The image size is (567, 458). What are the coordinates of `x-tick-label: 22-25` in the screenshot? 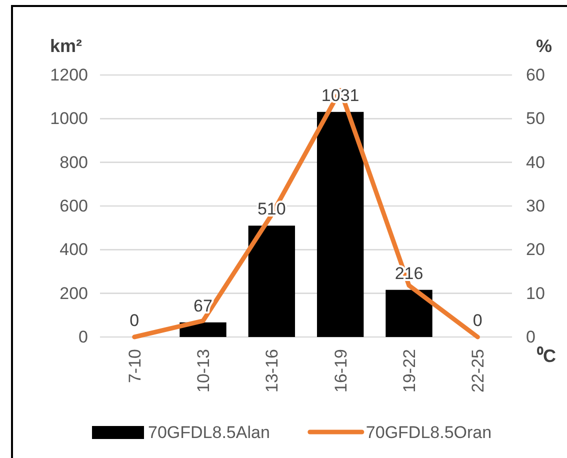 It's located at (478, 370).